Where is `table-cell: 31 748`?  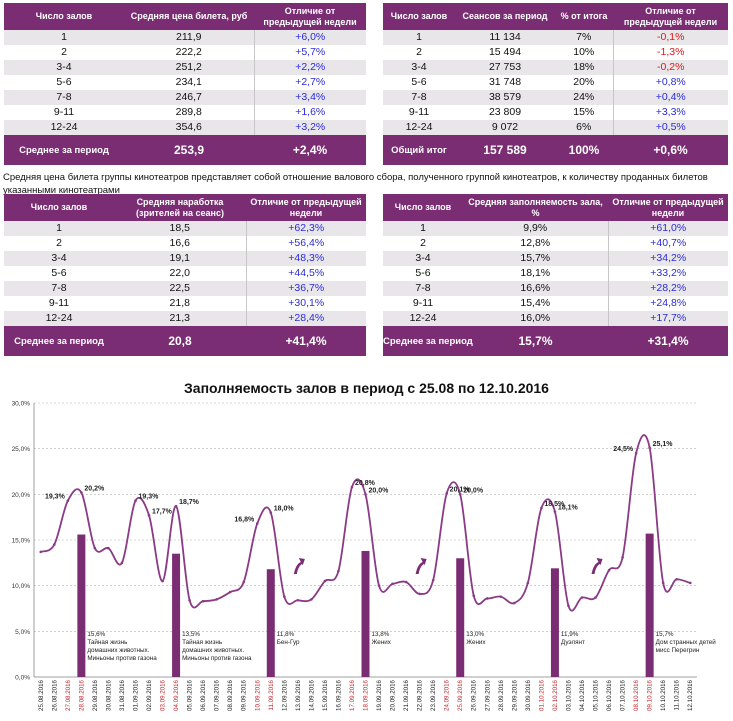 table-cell: 31 748 is located at coordinates (505, 82).